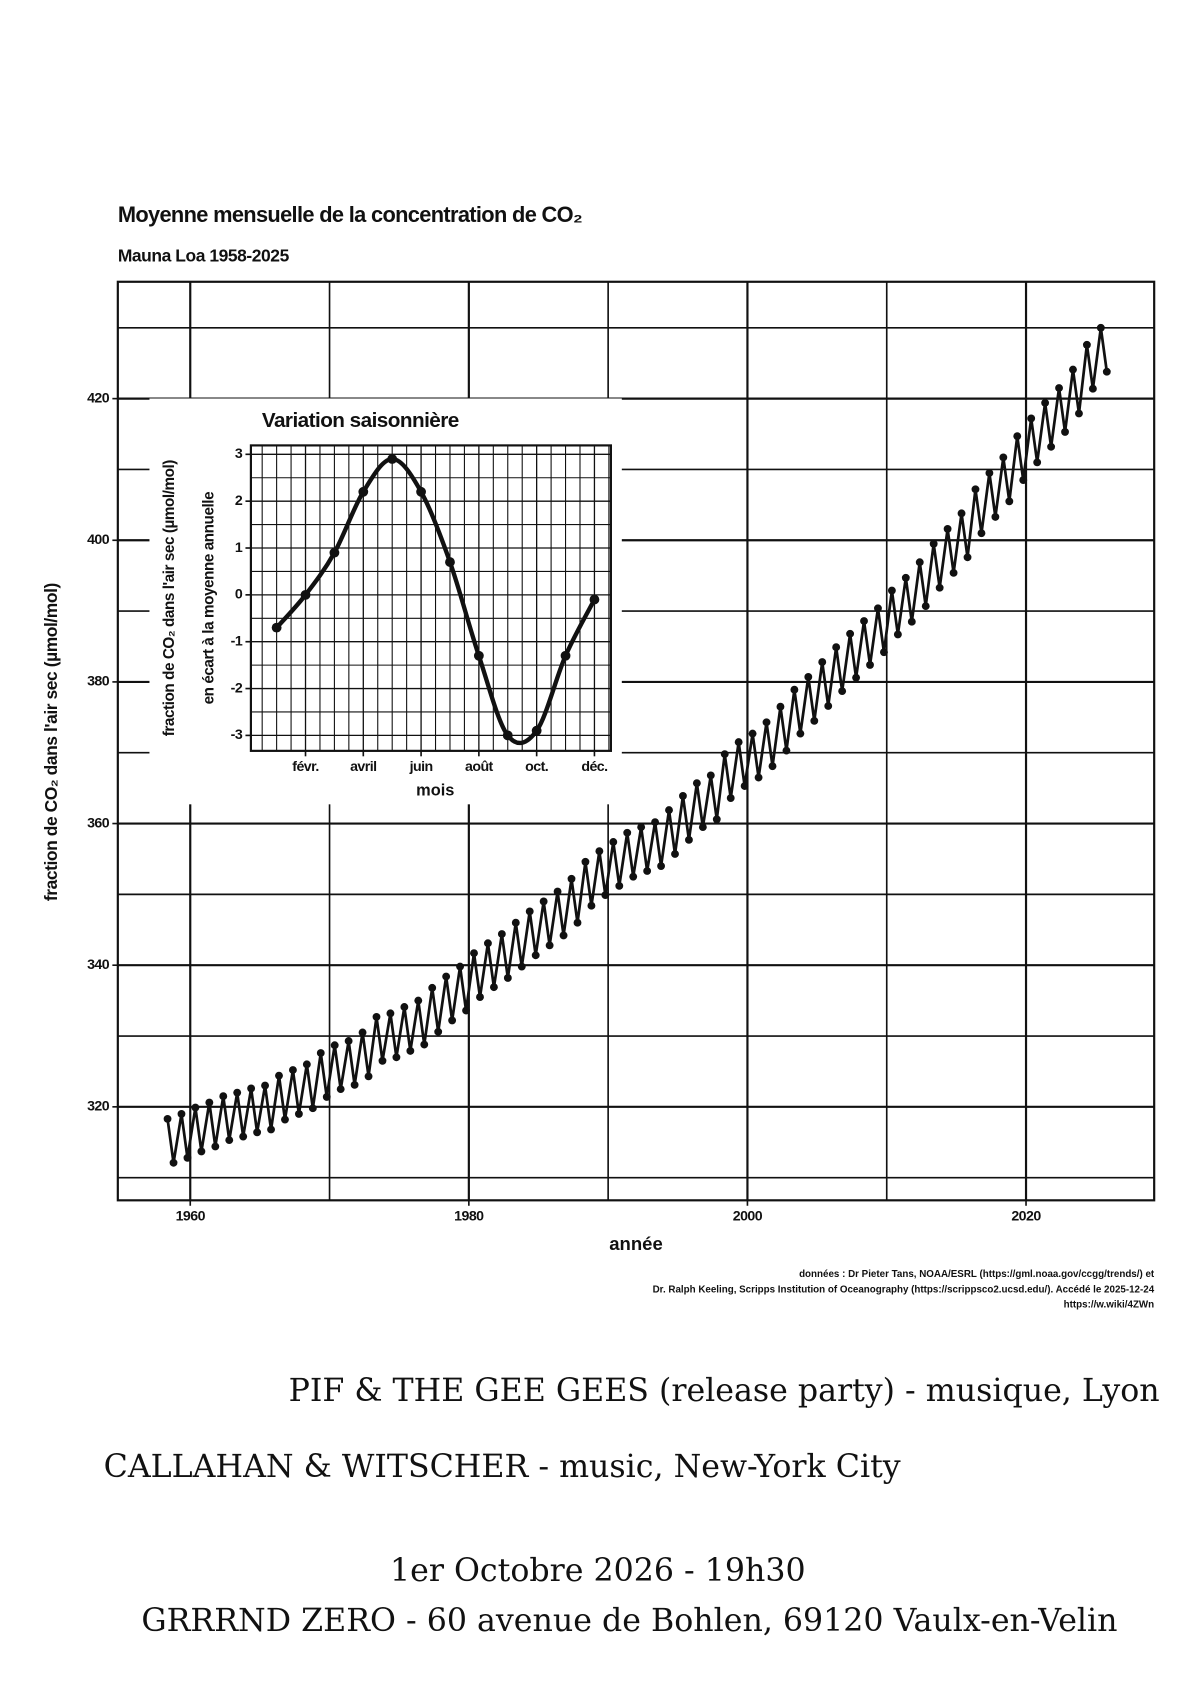 This screenshot has height=1697, width=1200. I want to click on y-tick-label: 1, so click(239, 548).